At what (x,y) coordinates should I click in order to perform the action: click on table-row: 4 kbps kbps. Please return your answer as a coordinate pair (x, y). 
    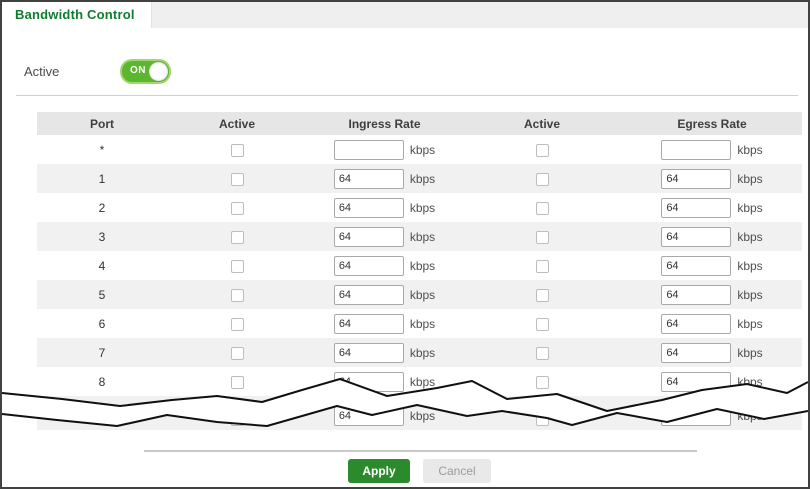
    Looking at the image, I should click on (419, 265).